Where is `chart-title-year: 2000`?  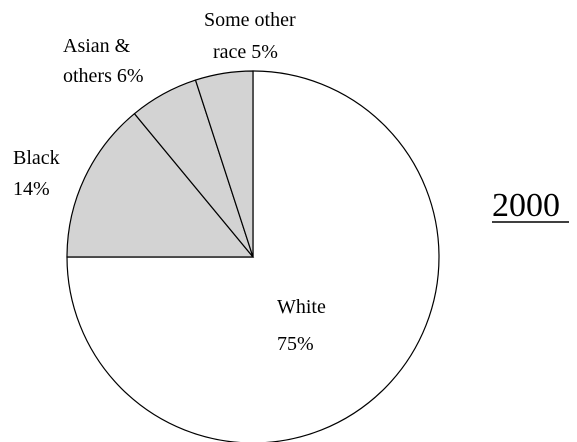
chart-title-year: 2000 is located at coordinates (526, 205).